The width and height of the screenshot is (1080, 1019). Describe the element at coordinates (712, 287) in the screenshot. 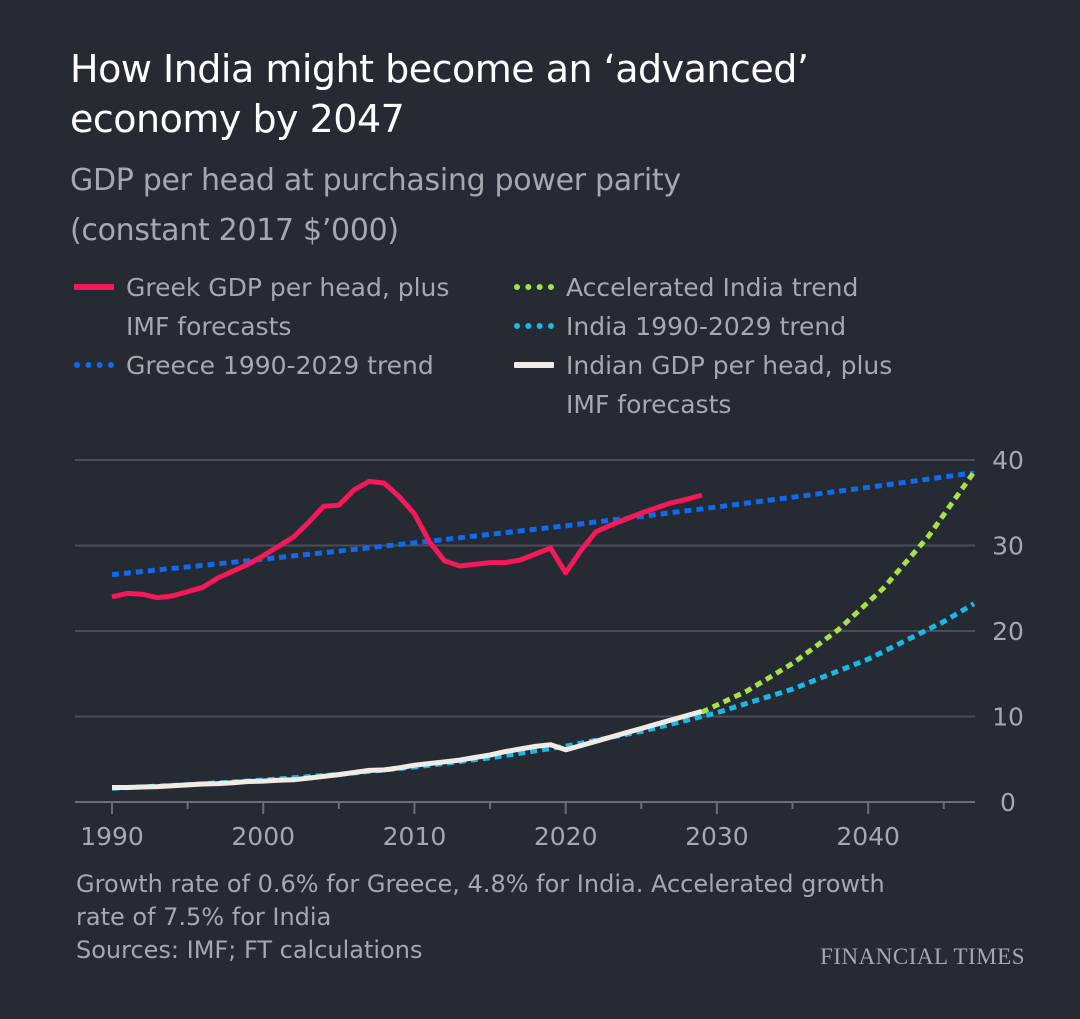

I see `legend-label: Accelerated India trend` at that location.